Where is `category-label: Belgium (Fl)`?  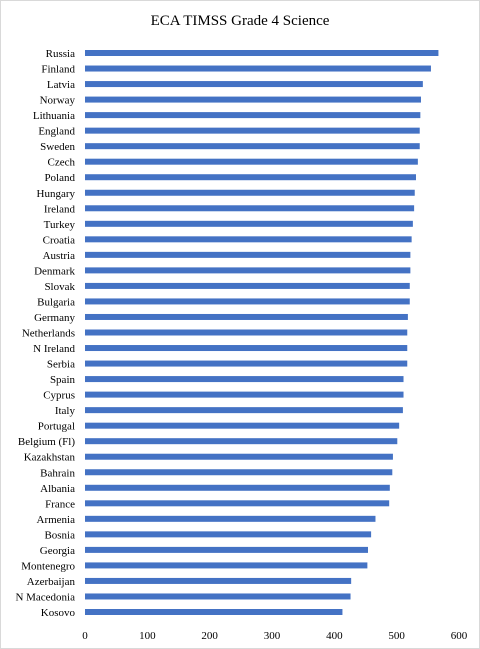
category-label: Belgium (Fl) is located at coordinates (46, 442).